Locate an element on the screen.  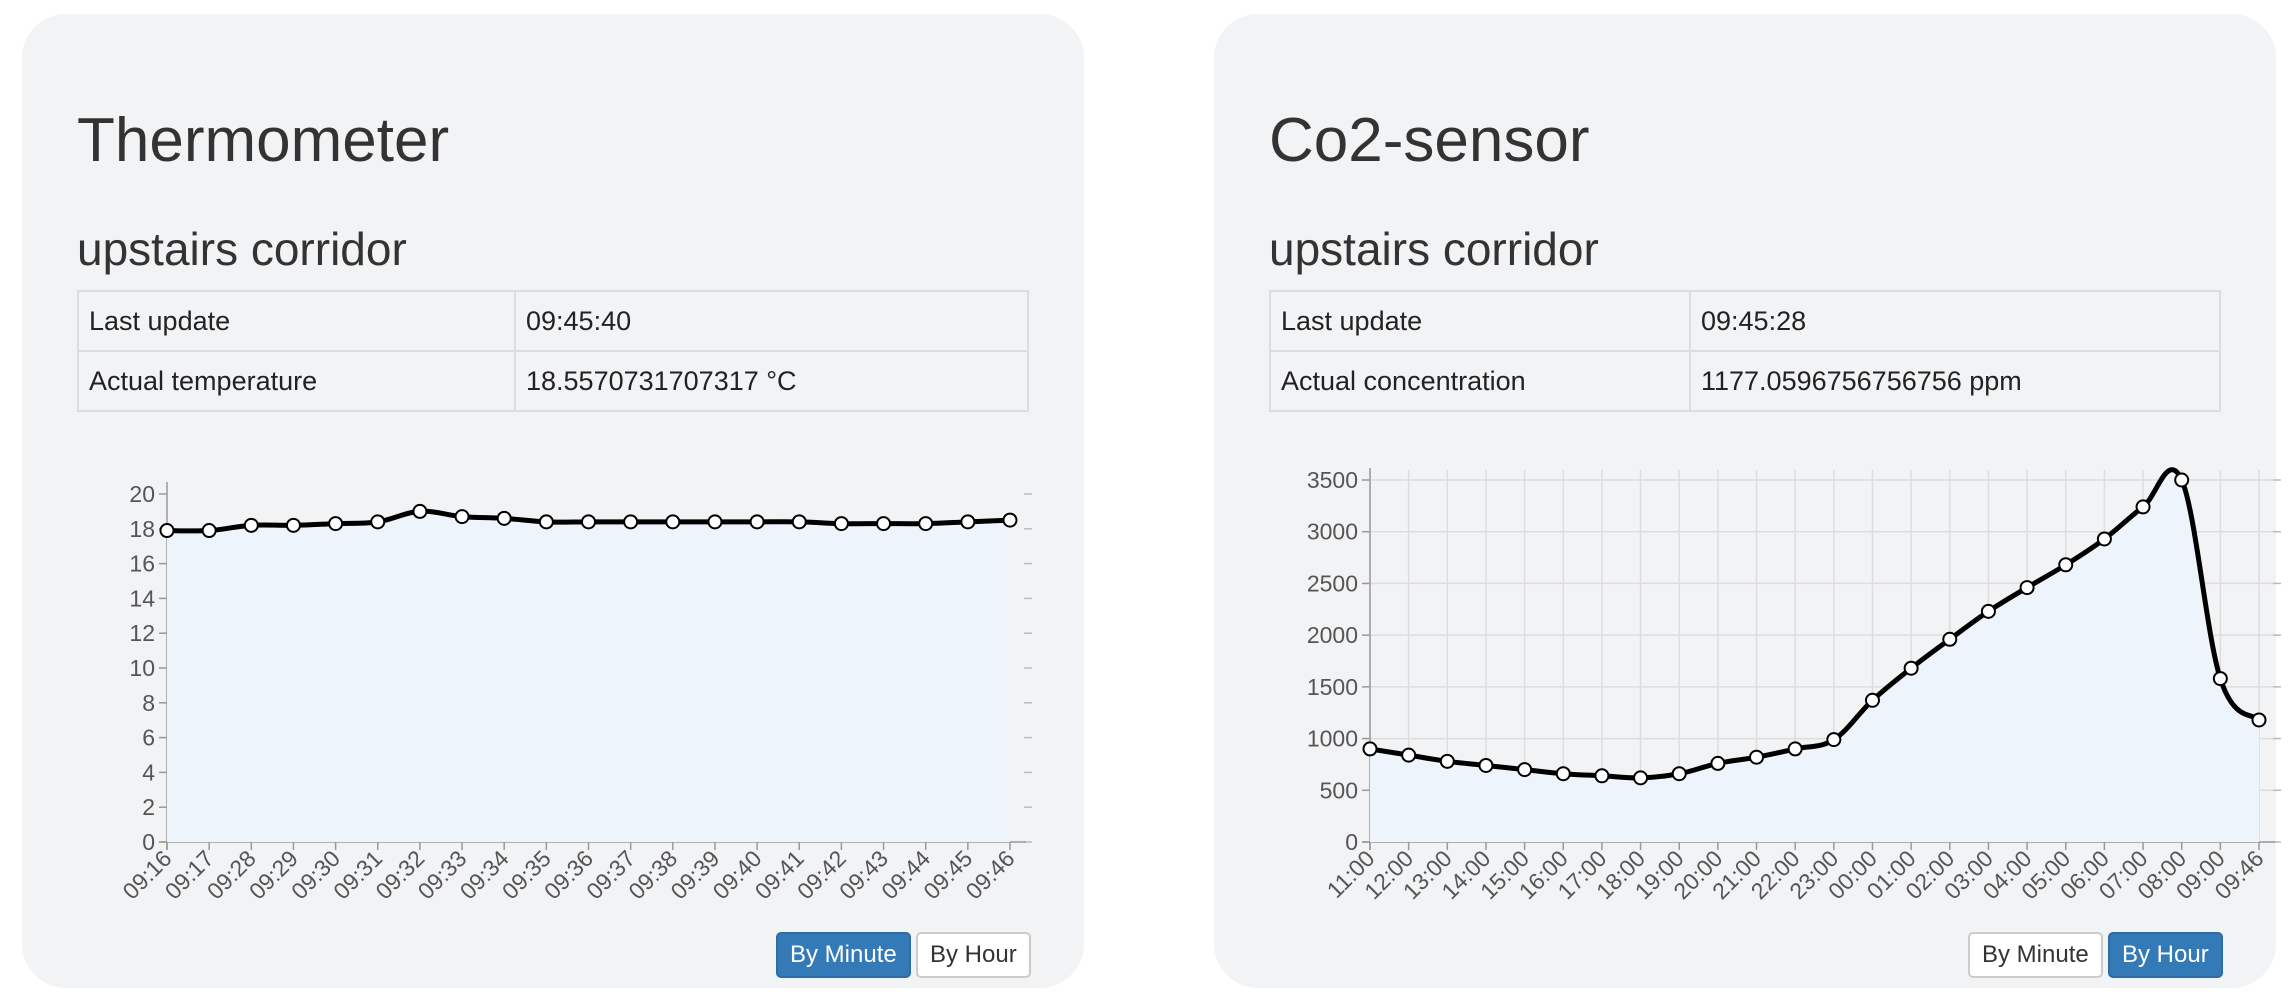
y-tick-label: 500 is located at coordinates (1339, 790).